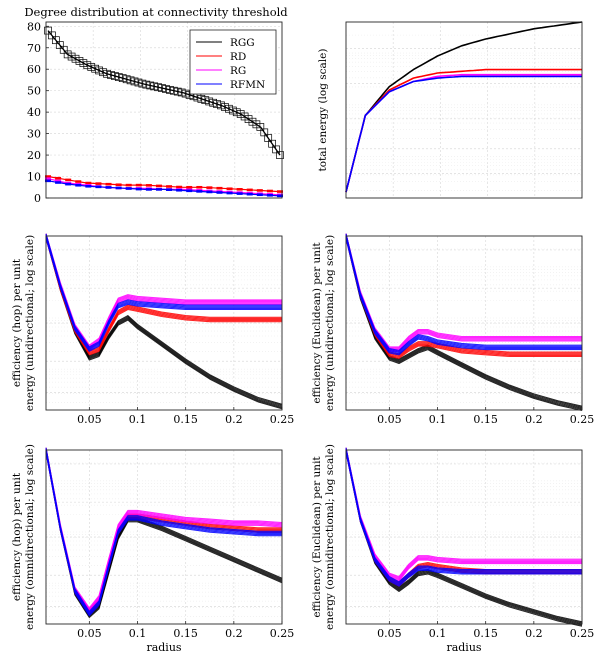  I want to click on x-tick-label: 0.25, so click(582, 419).